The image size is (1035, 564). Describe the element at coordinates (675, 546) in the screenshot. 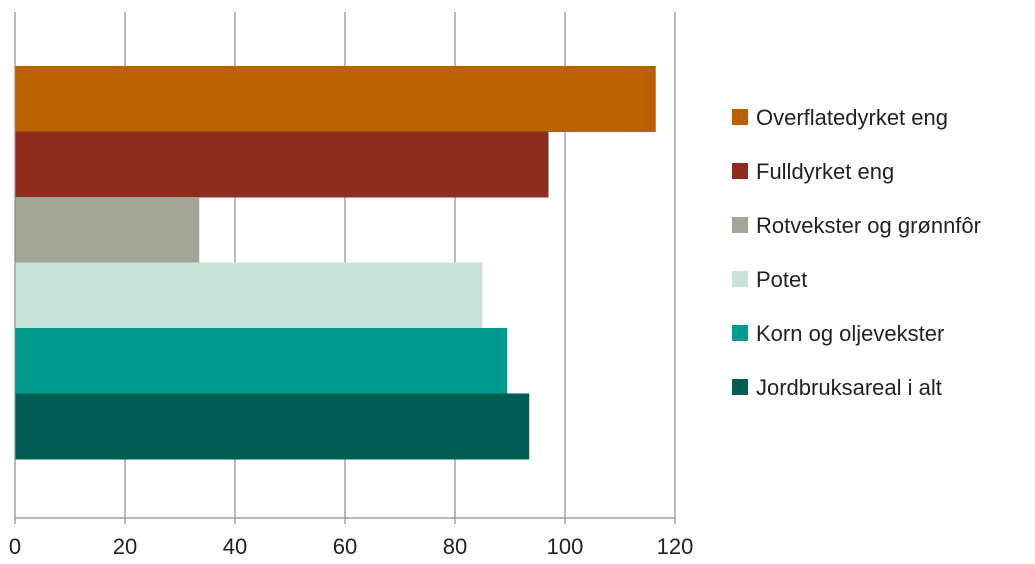

I see `x-tick-label-120: 120` at that location.